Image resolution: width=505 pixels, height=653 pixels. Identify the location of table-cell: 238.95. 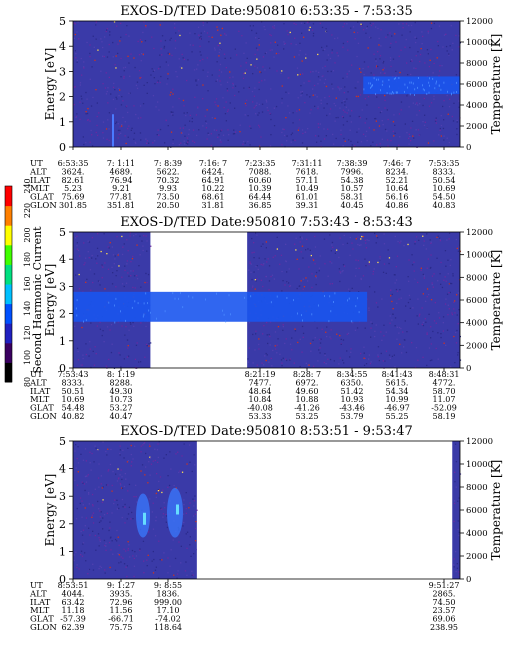
(444, 627).